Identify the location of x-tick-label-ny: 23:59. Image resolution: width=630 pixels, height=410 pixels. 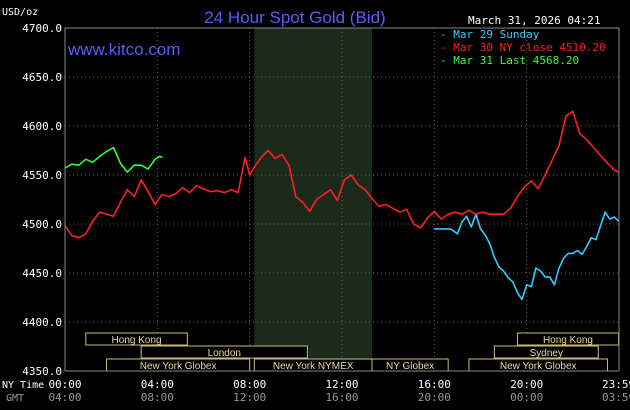
(616, 384).